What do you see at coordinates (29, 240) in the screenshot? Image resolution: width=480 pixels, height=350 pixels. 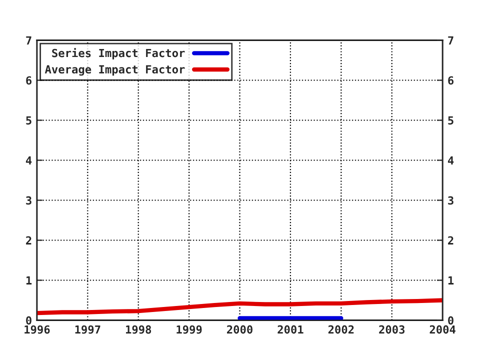 I see `y-tick-label: 2` at bounding box center [29, 240].